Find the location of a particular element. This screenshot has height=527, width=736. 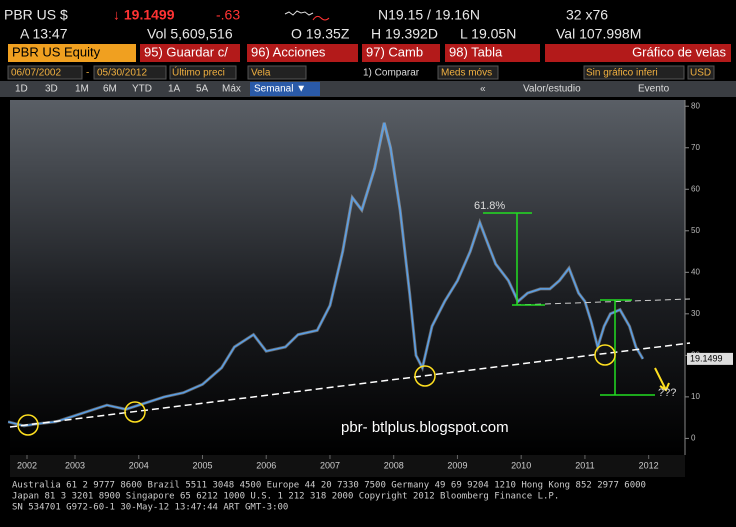

compare: 1) Comparar is located at coordinates (391, 73).